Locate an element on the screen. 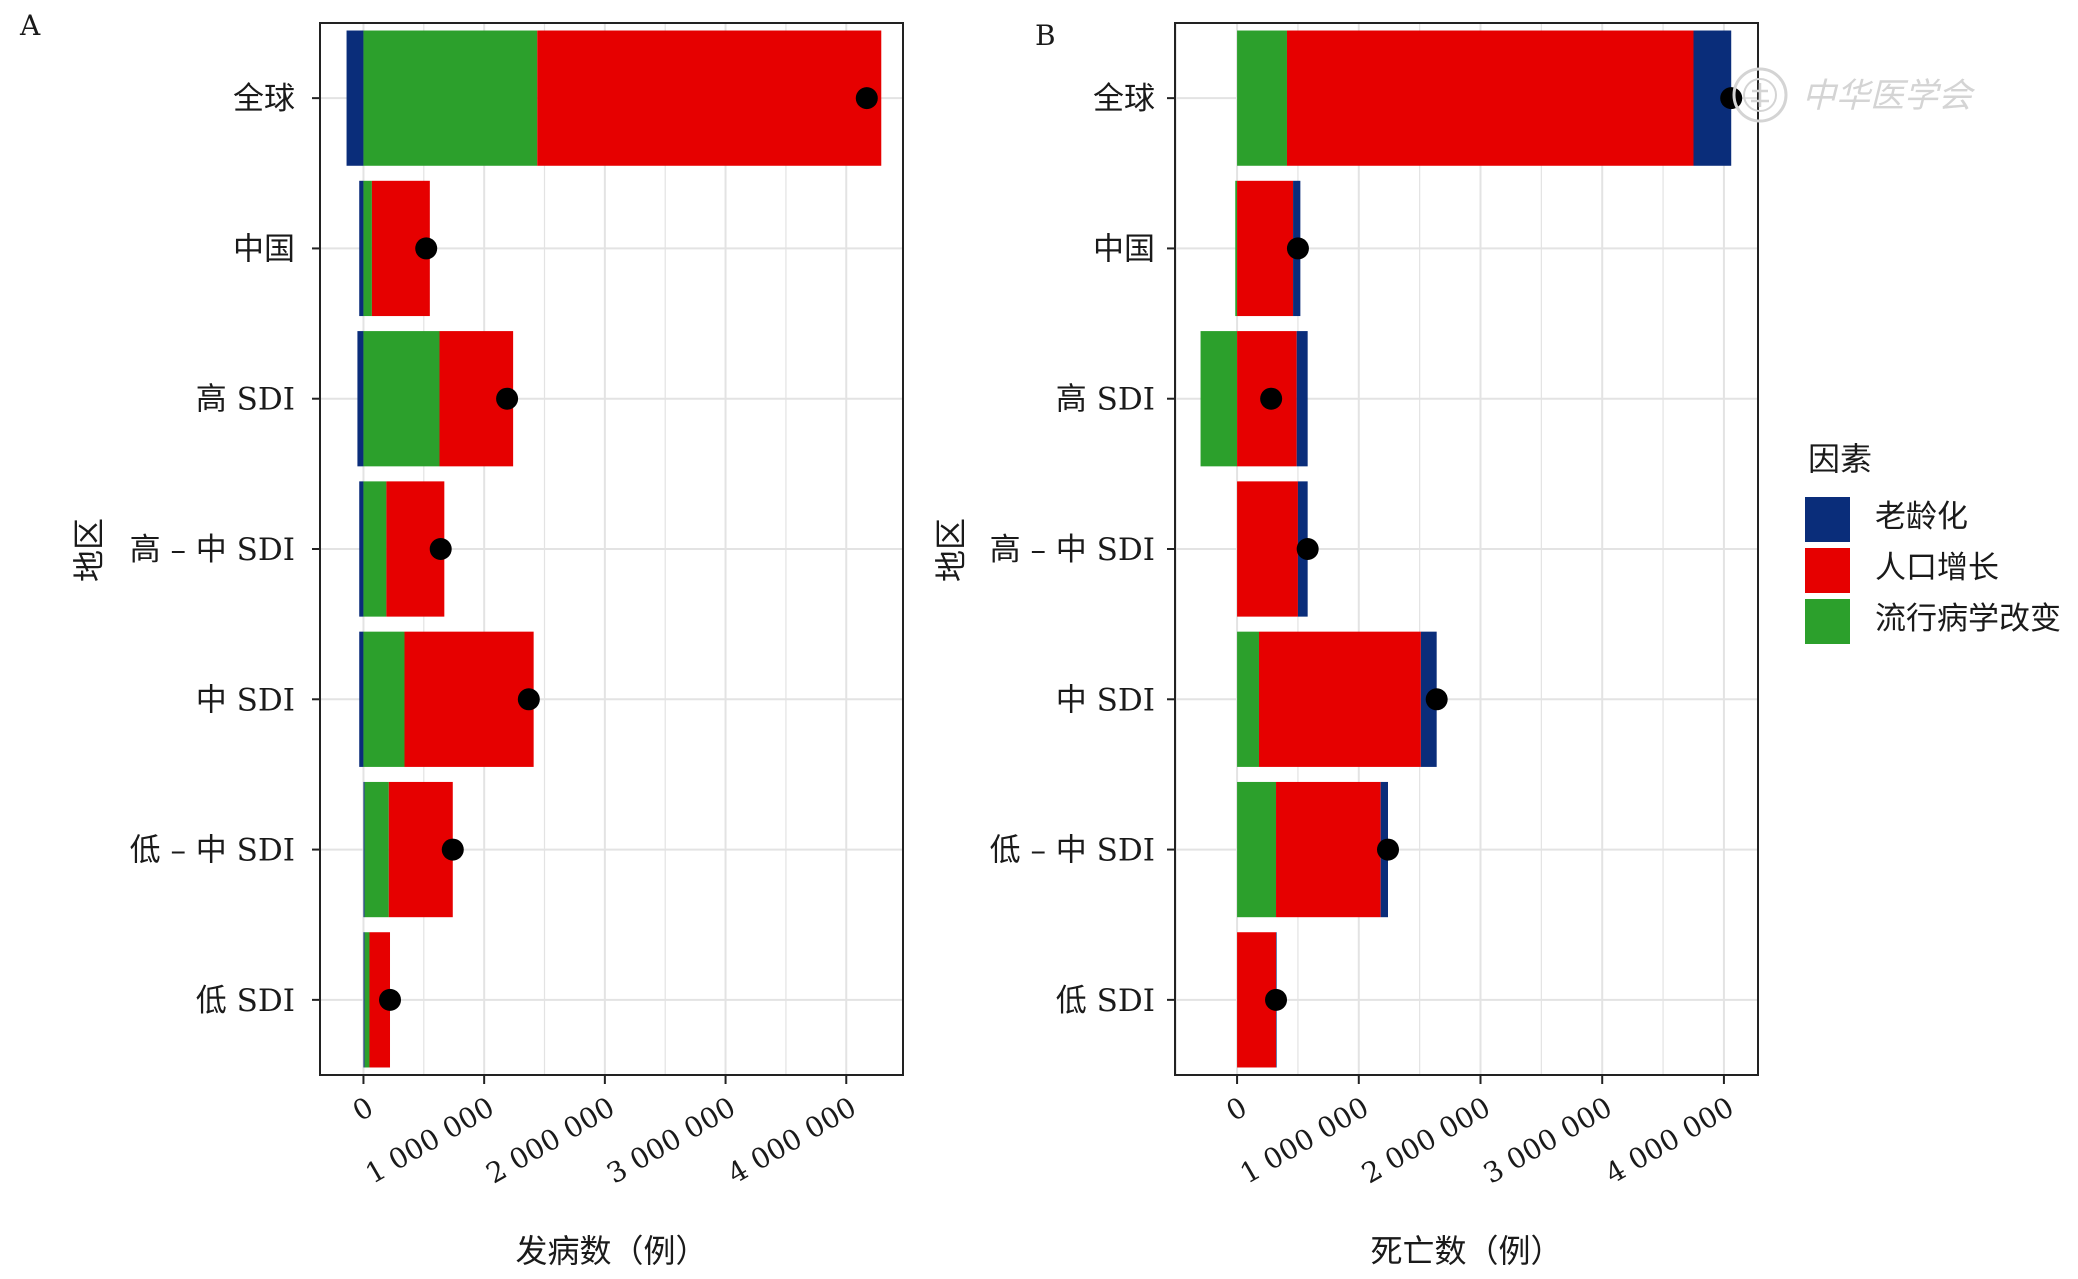  panel-tag: A is located at coordinates (30, 25).